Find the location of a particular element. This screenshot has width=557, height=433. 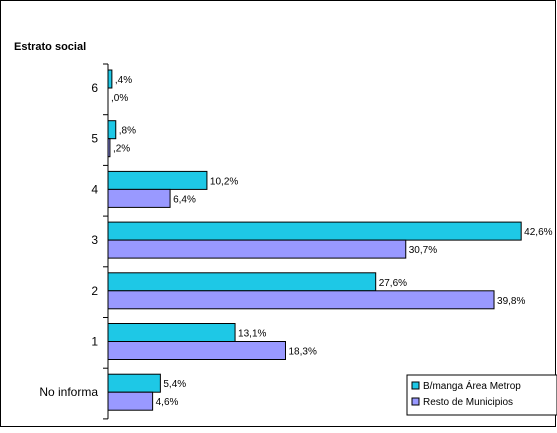

category-label: 2 is located at coordinates (94, 291).